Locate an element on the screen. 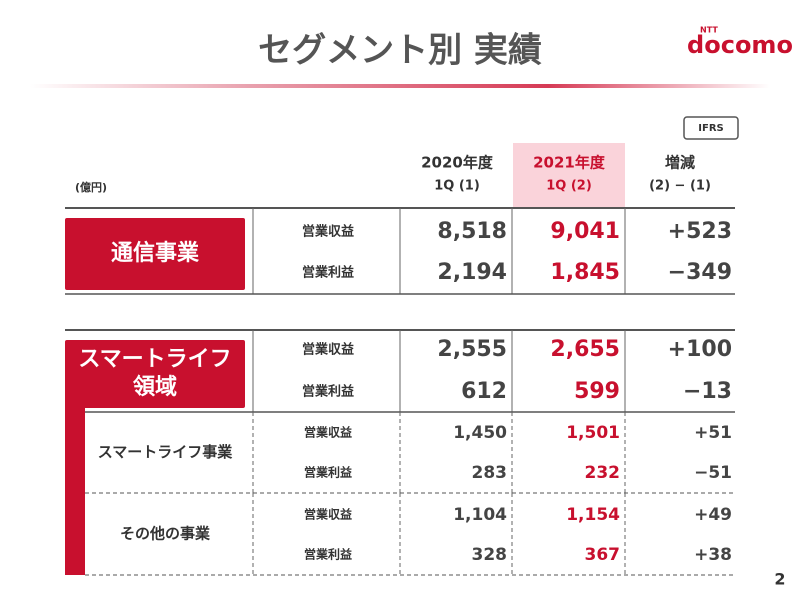 The height and width of the screenshot is (600, 800). subsegment-name: スマートライフ事業 is located at coordinates (166, 452).